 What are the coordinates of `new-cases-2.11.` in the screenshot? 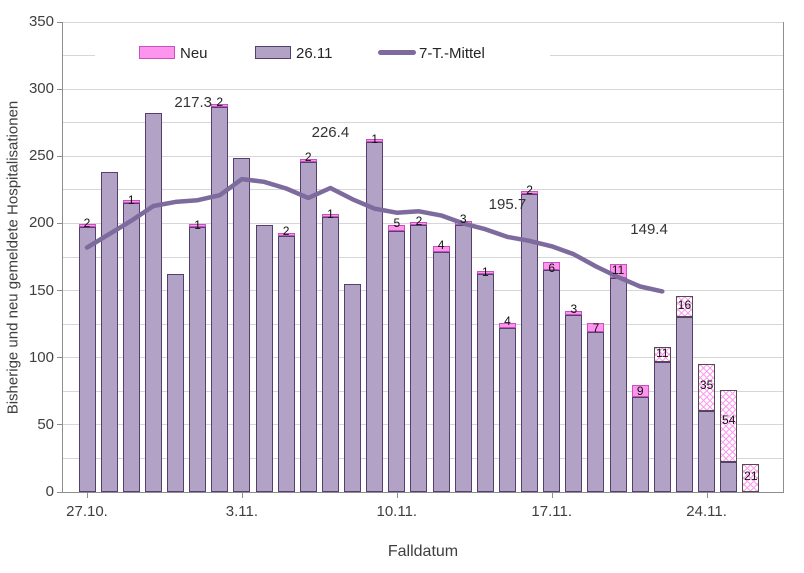 It's located at (220, 105).